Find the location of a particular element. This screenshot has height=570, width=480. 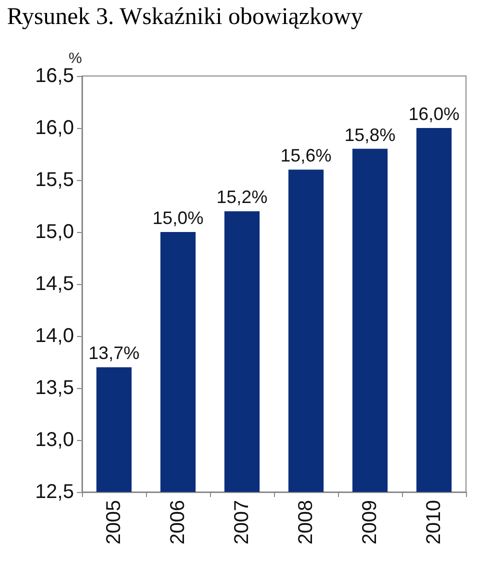

x-tick-label: 2009 is located at coordinates (370, 522).